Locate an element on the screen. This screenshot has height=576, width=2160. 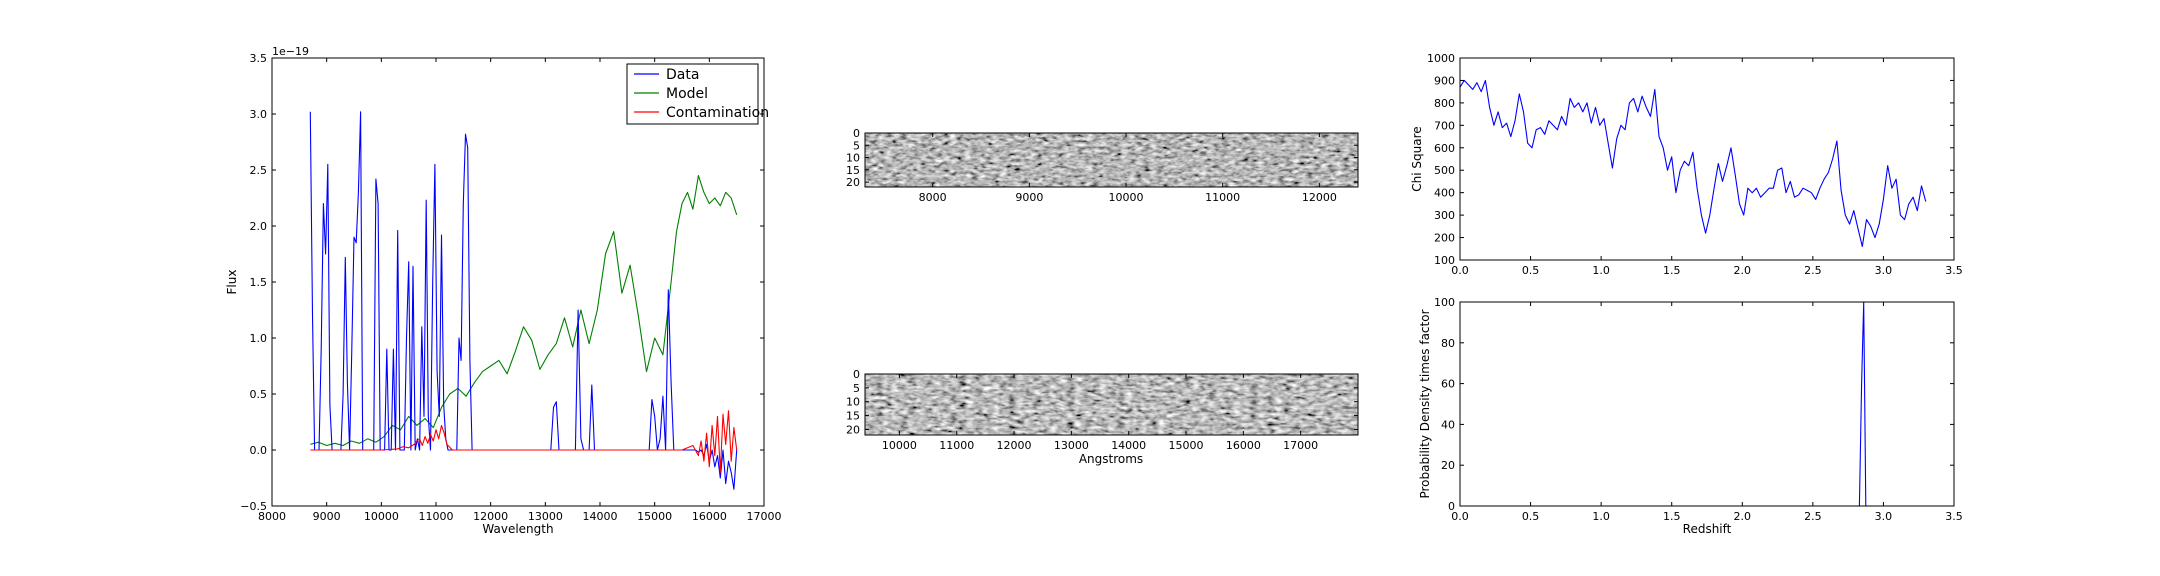
spectrum-ytick-label: −0.5 is located at coordinates (253, 506).